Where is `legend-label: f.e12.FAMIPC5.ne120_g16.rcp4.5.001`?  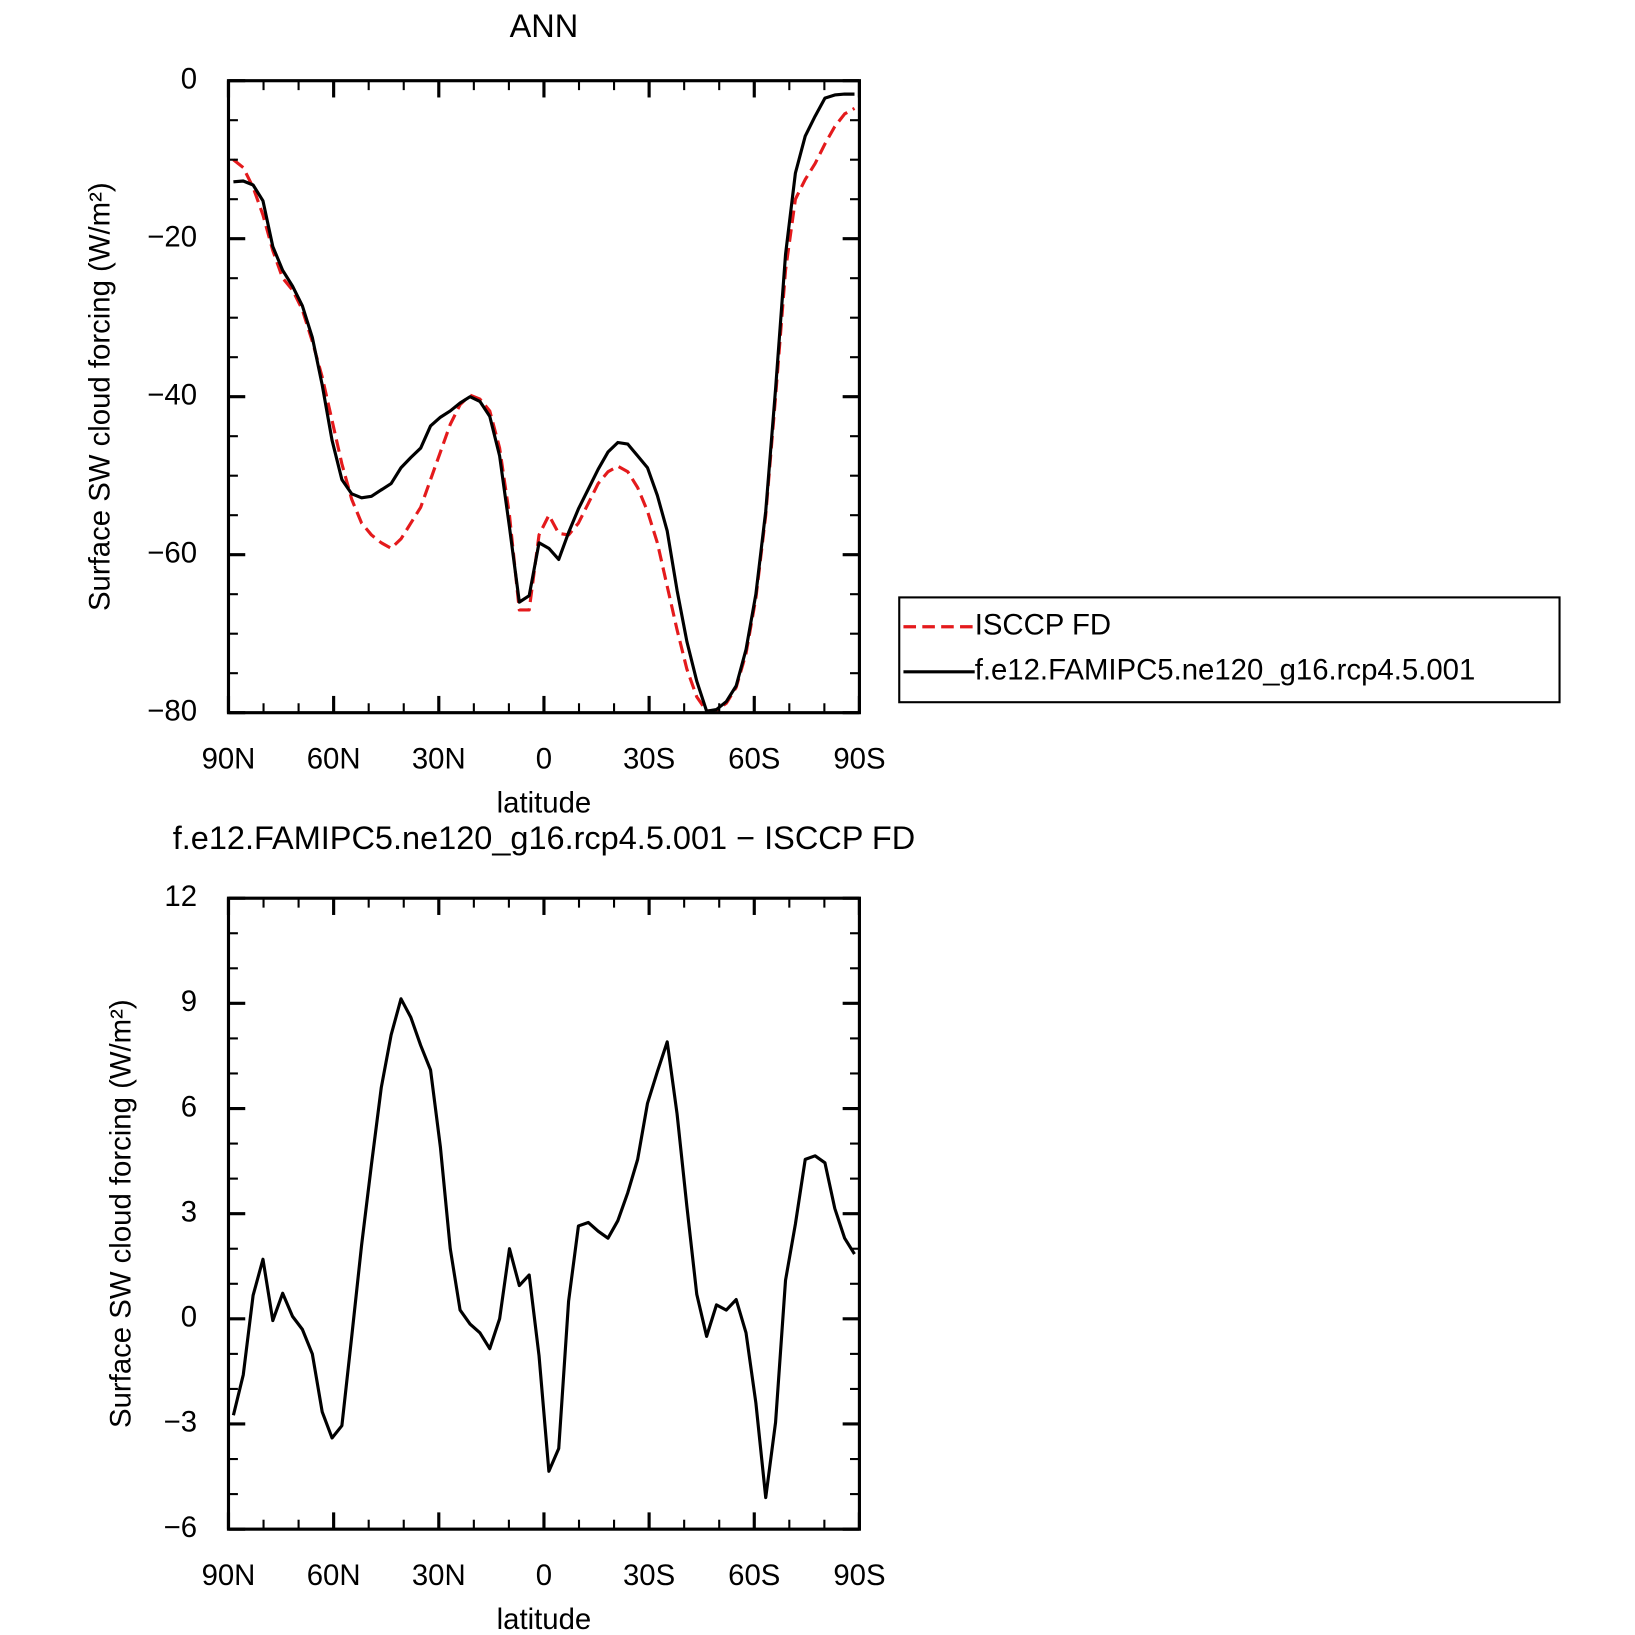
legend-label: f.e12.FAMIPC5.ne120_g16.rcp4.5.001 is located at coordinates (1225, 670).